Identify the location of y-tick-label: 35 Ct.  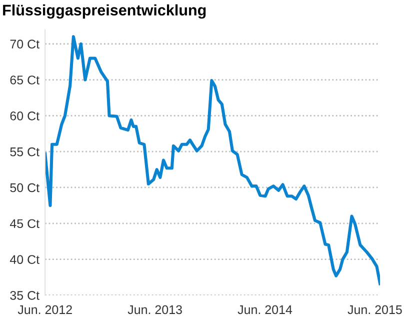
(25, 295).